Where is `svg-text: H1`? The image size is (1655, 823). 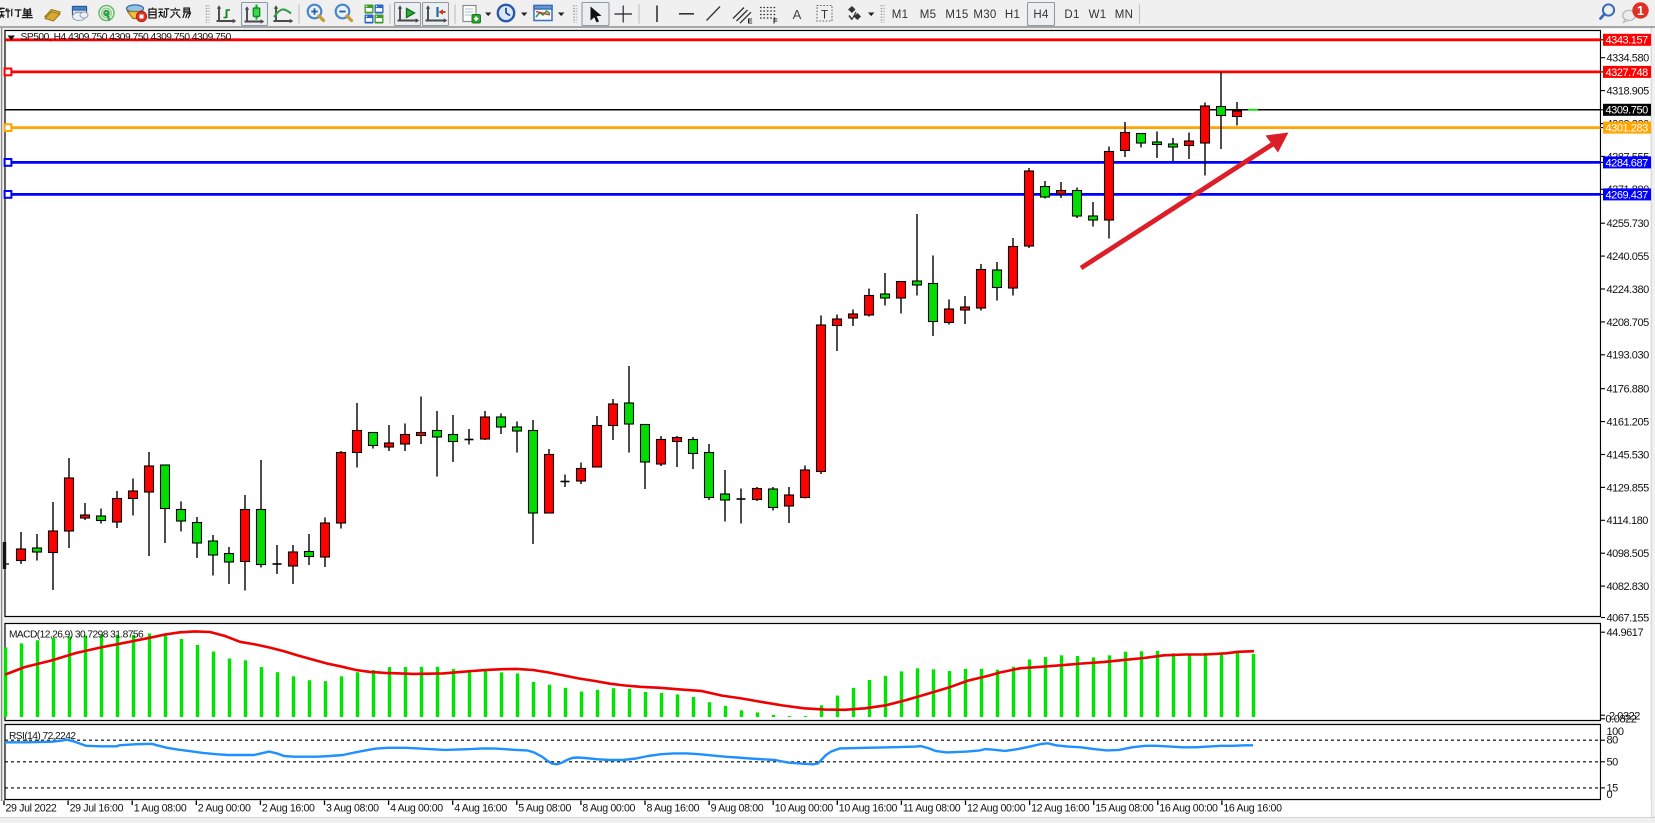
svg-text: H1 is located at coordinates (1012, 15).